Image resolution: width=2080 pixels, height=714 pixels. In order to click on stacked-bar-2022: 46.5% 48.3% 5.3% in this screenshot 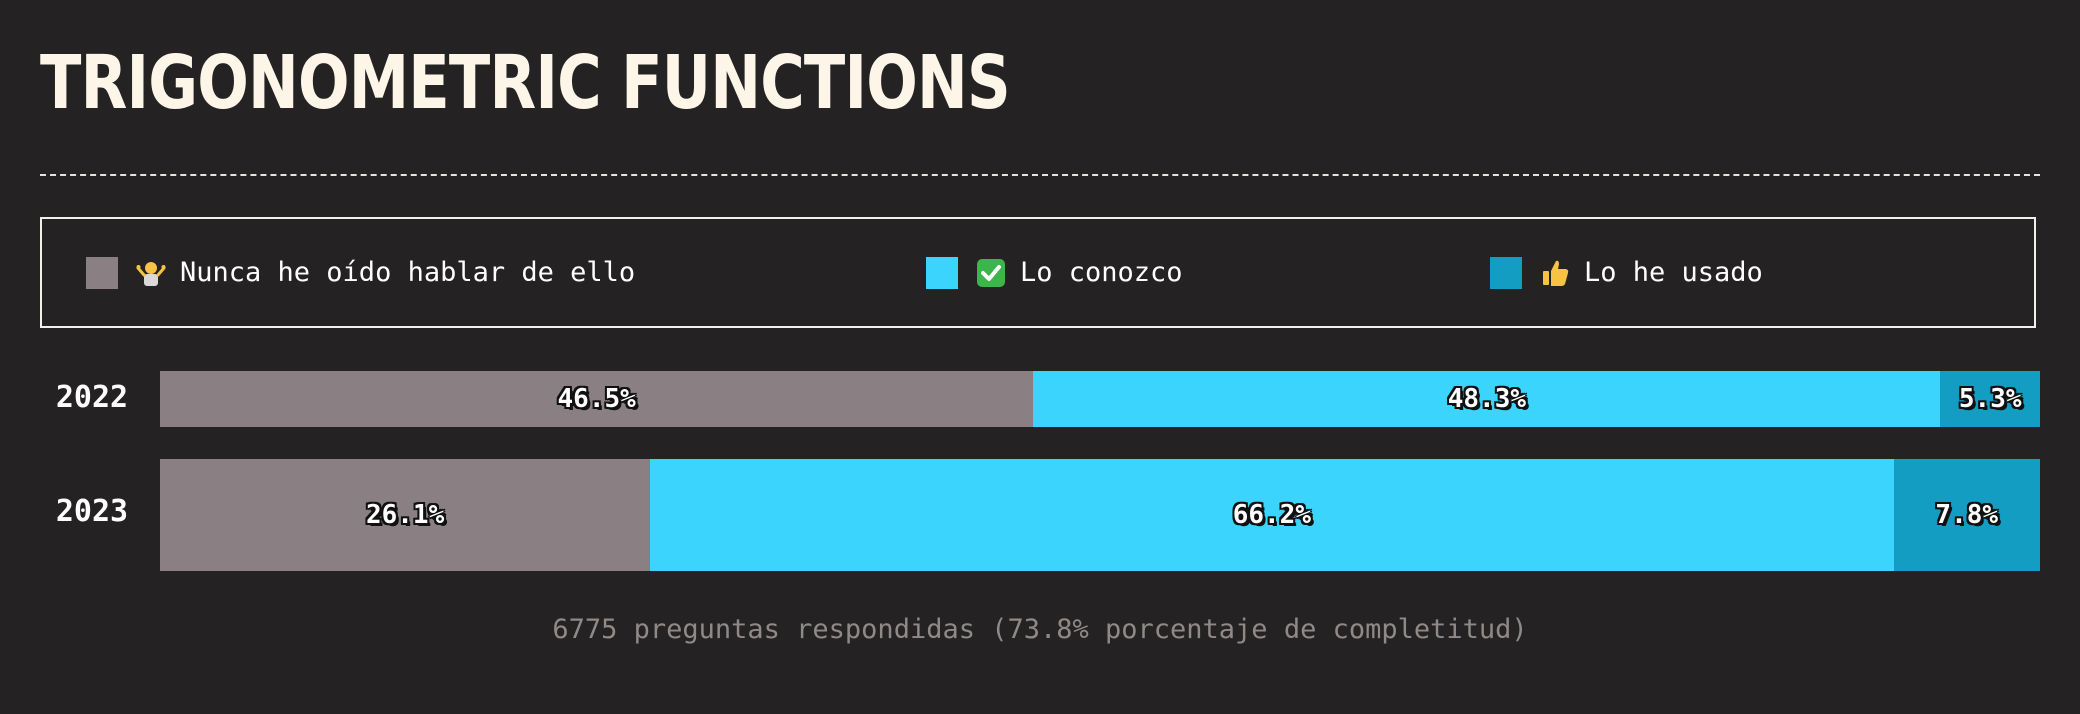, I will do `click(1100, 399)`.